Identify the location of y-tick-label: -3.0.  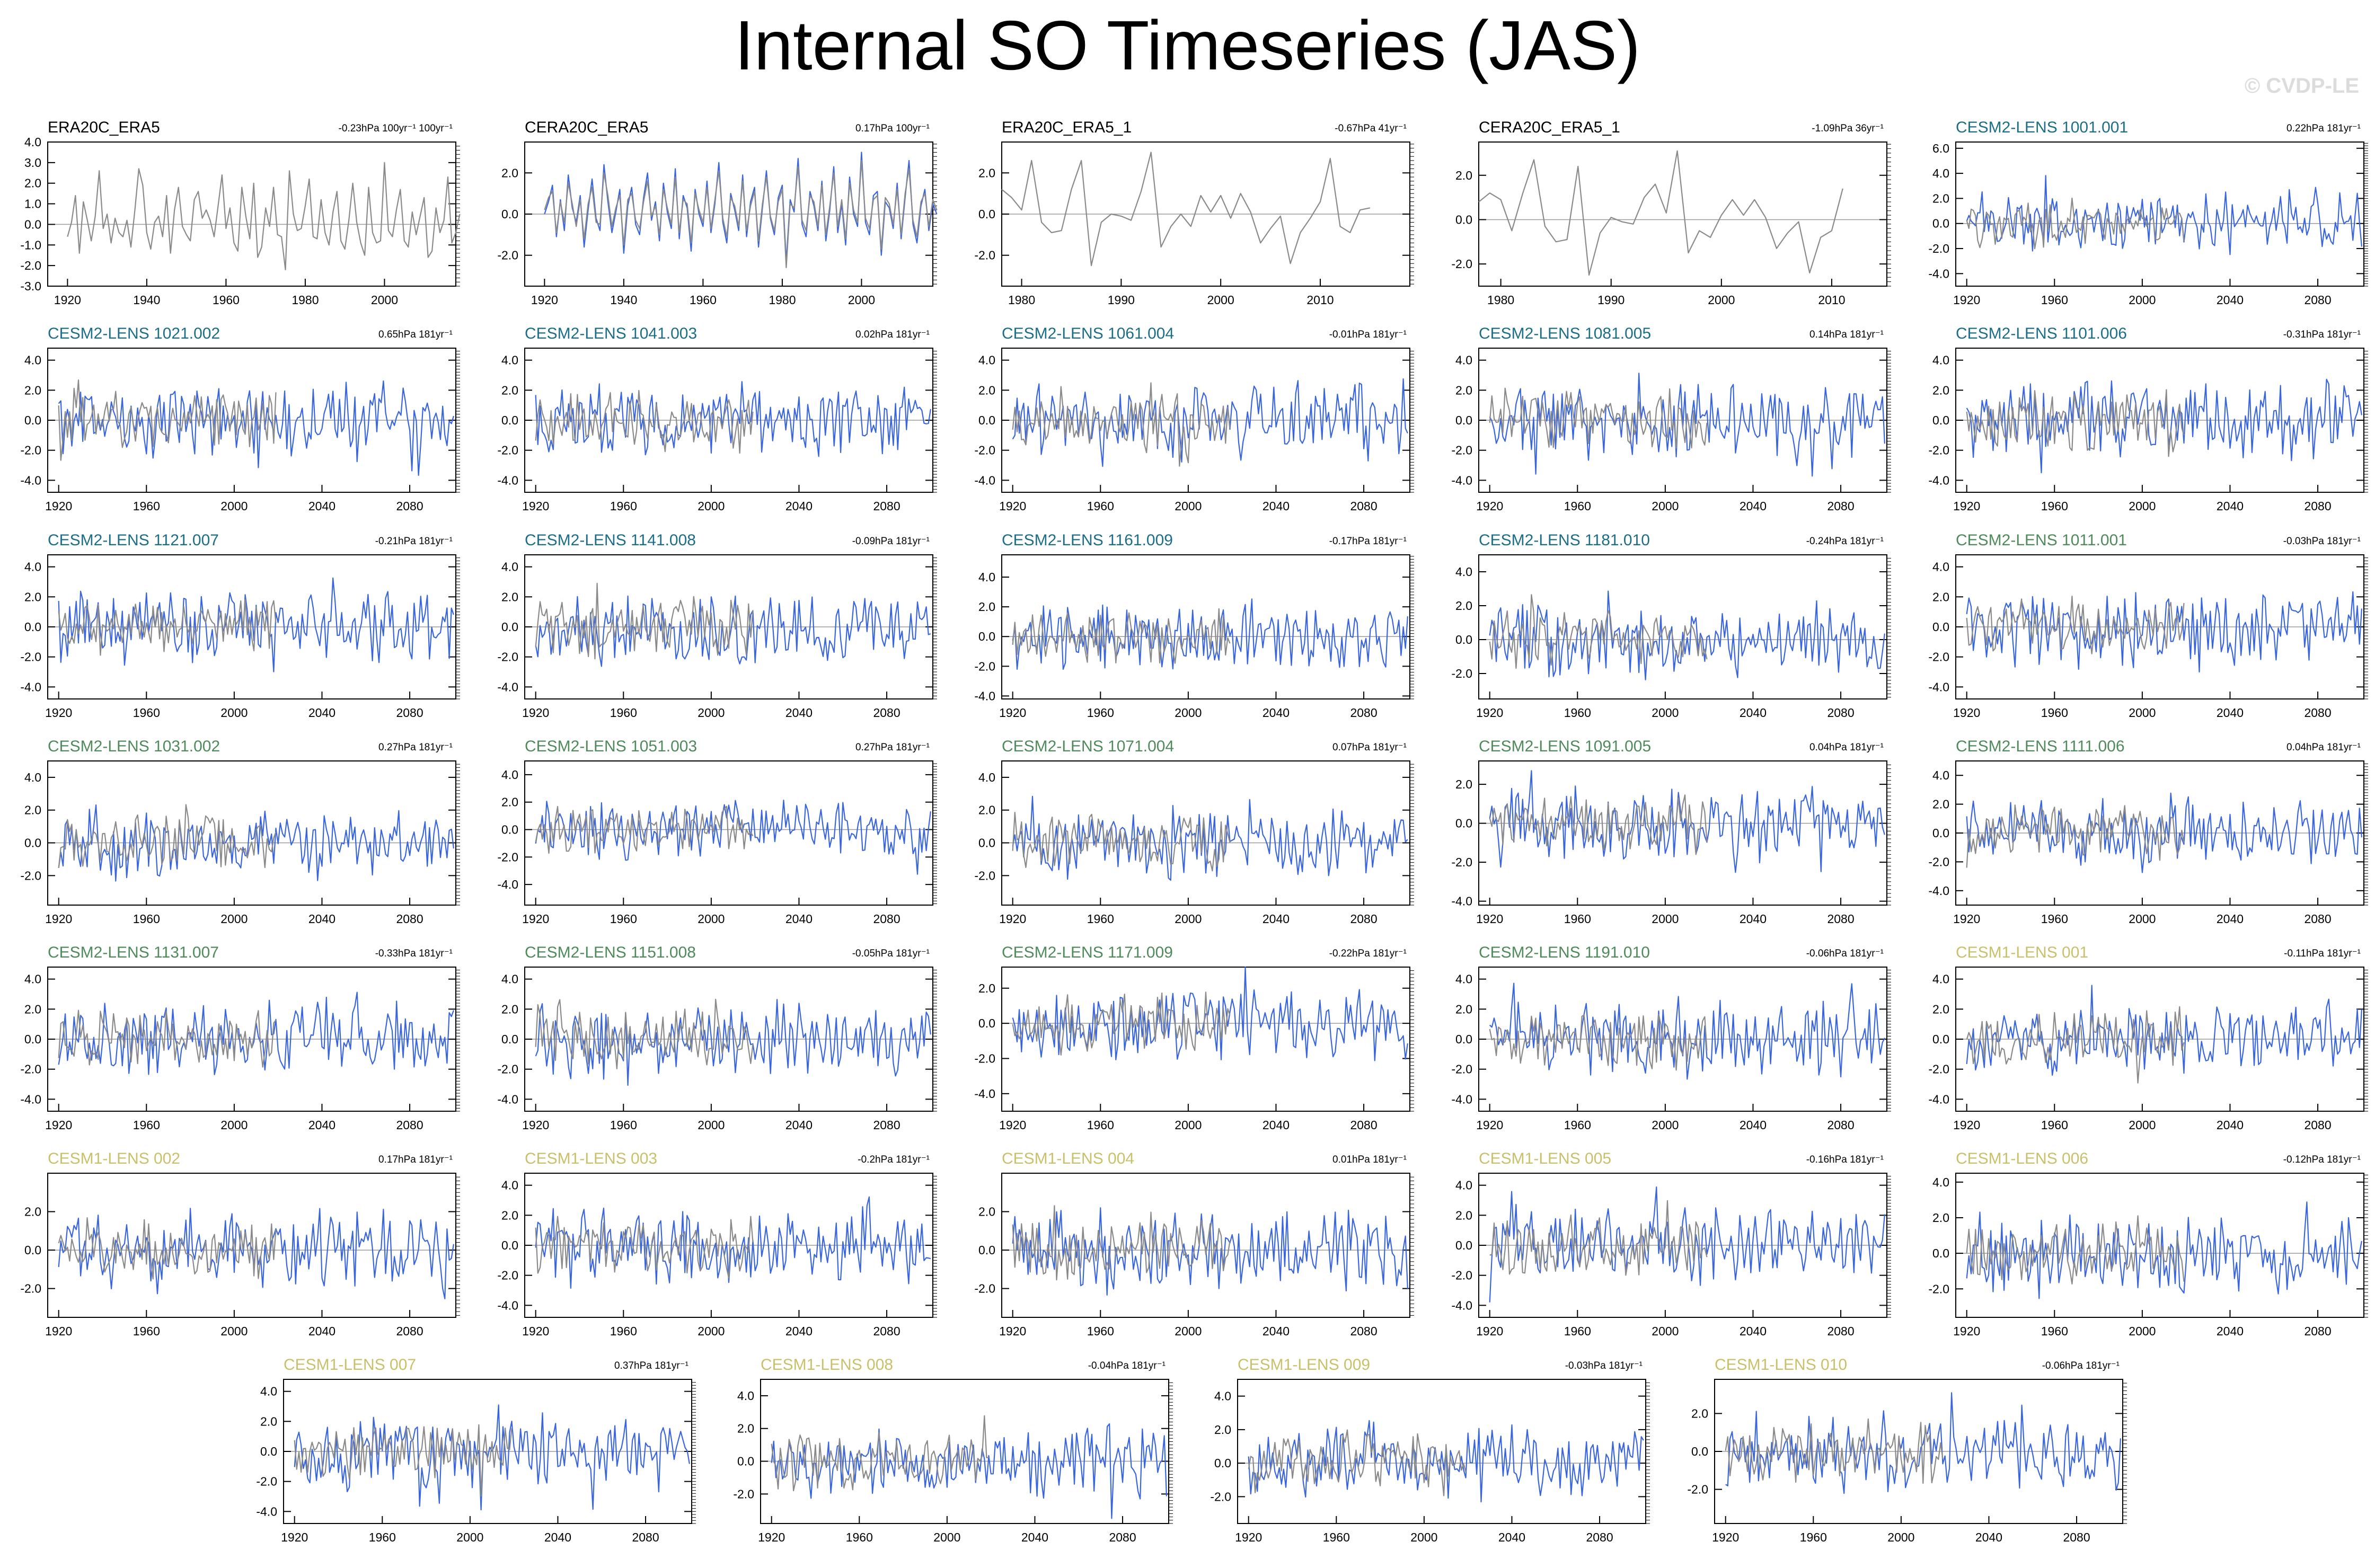
(31, 286).